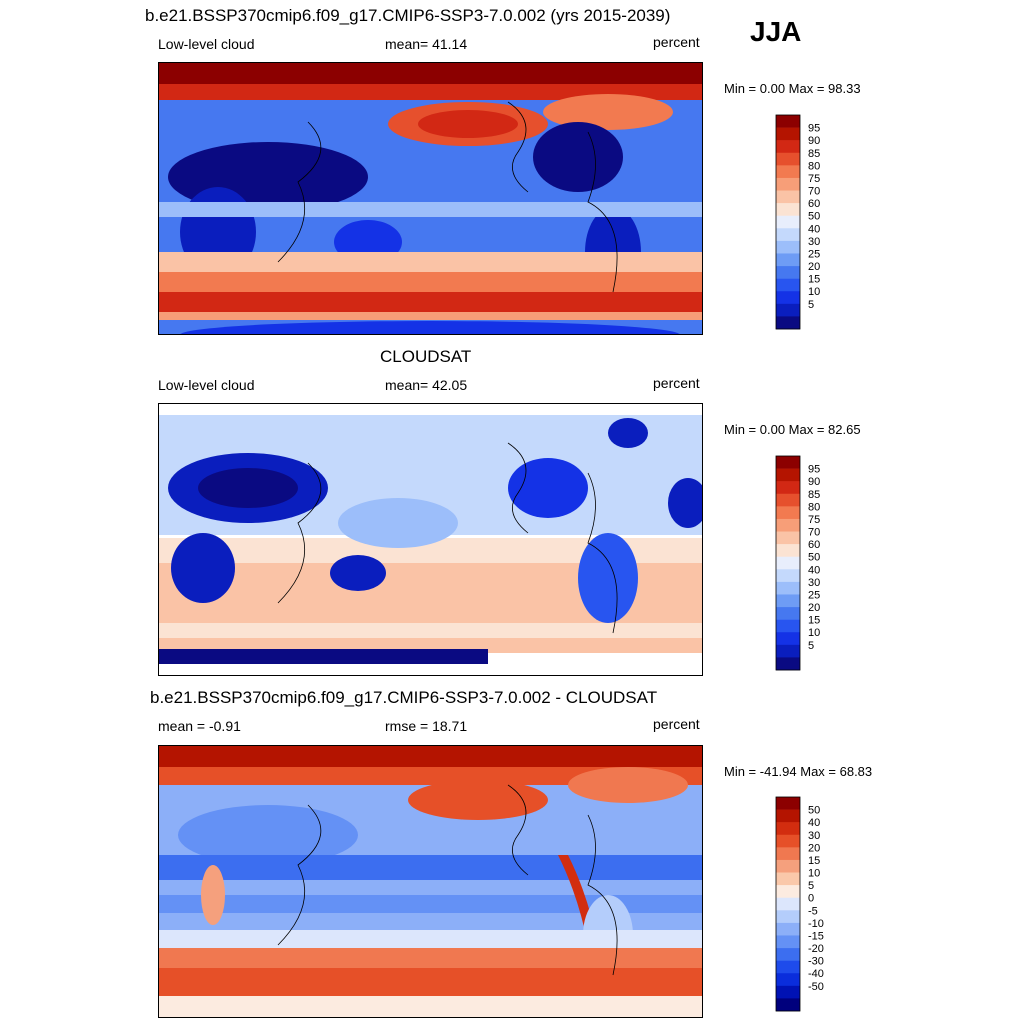 The height and width of the screenshot is (1024, 1024). What do you see at coordinates (776, 31) in the screenshot?
I see `season-label: JJA` at bounding box center [776, 31].